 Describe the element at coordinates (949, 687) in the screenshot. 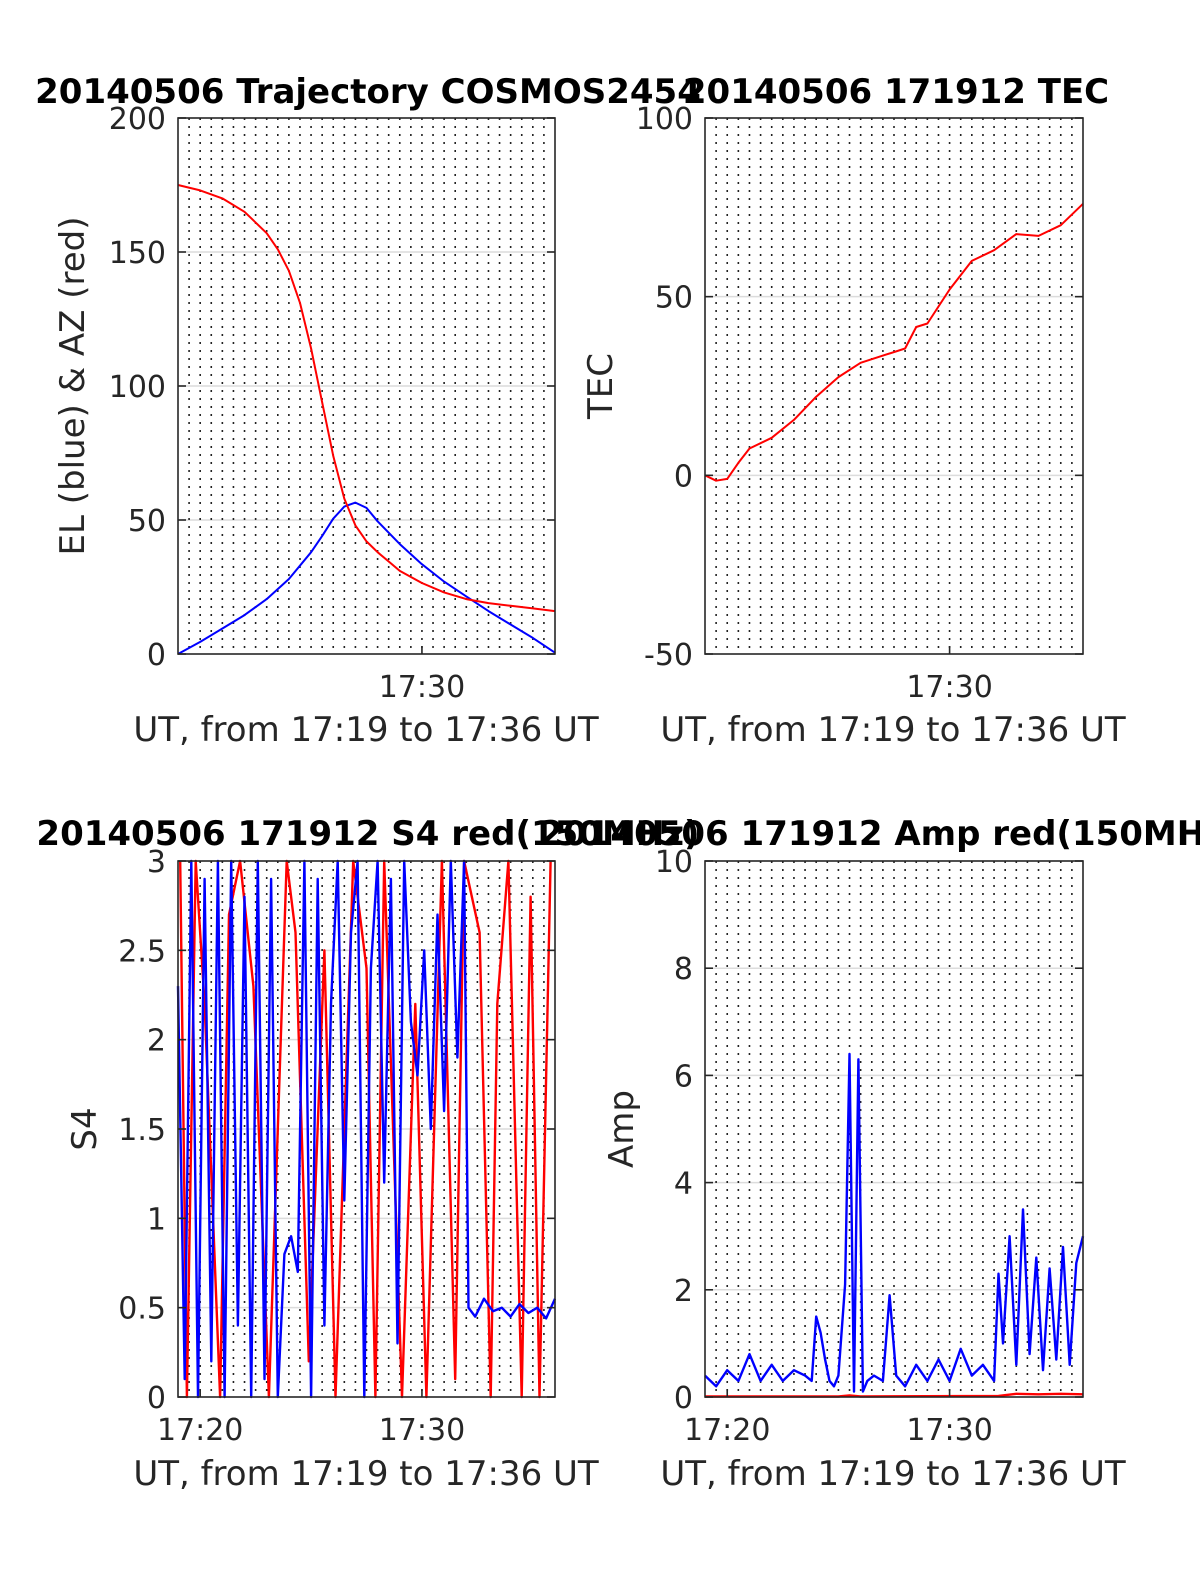

I see `xtick-label-tec-0: 17:30` at that location.